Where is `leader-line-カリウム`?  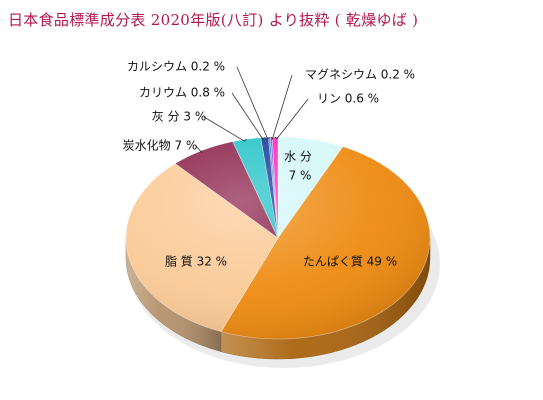
leader-line-カリウム is located at coordinates (248, 116).